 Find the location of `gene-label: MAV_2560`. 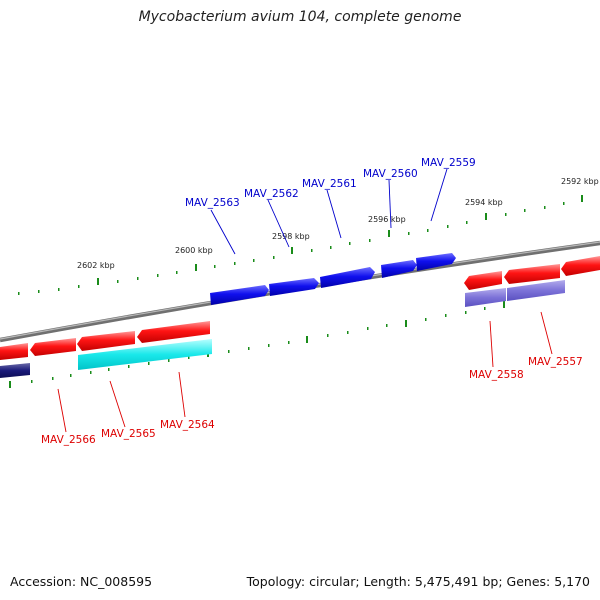

gene-label: MAV_2560 is located at coordinates (390, 174).